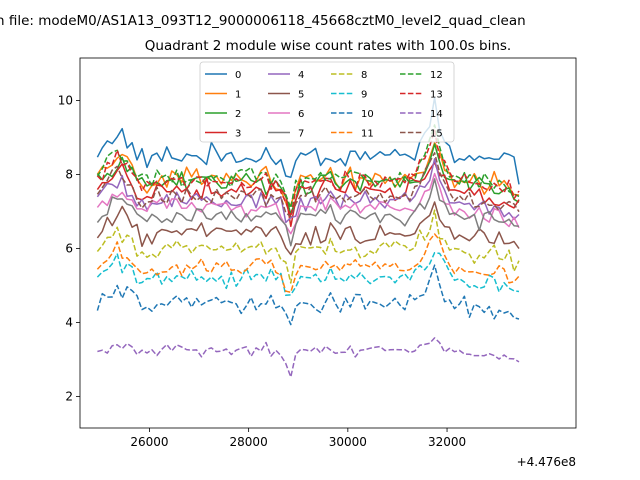 Image resolution: width=640 pixels, height=480 pixels. What do you see at coordinates (364, 75) in the screenshot?
I see `legend-label-8: 8` at bounding box center [364, 75].